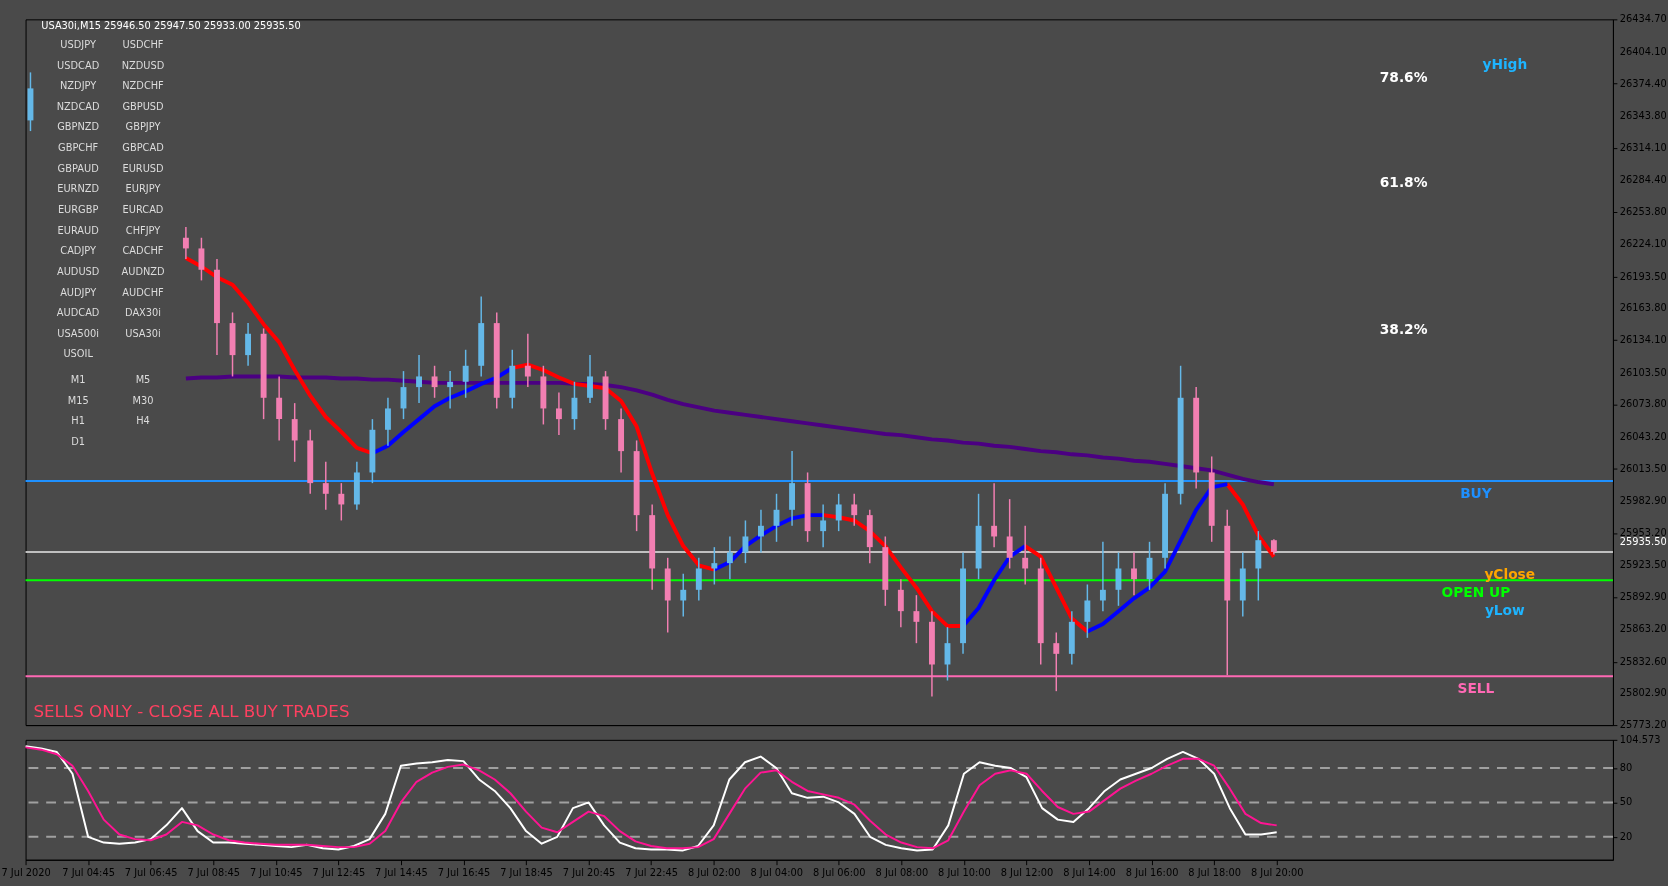 The width and height of the screenshot is (1668, 890). I want to click on y-tick-label: 26404.10, so click(1643, 51).